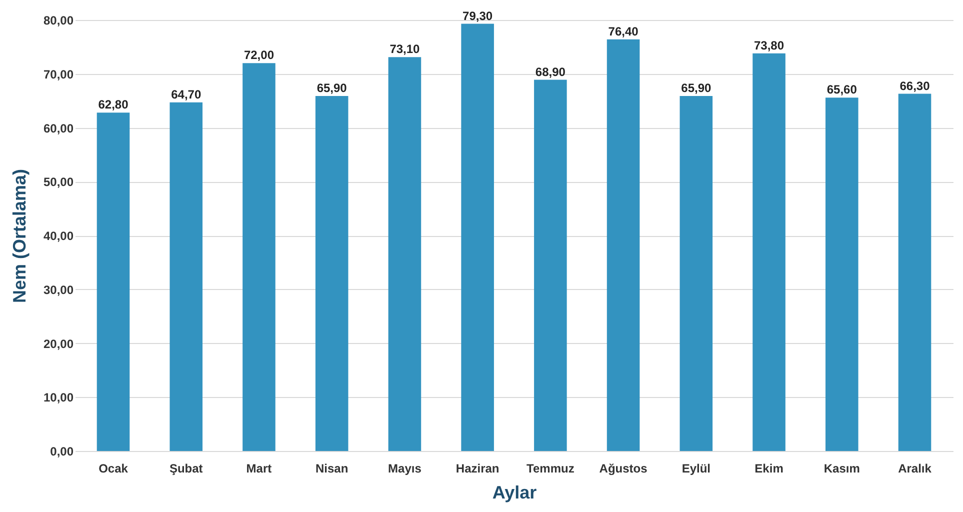 The image size is (963, 512). I want to click on data-label: 66,30, so click(915, 85).